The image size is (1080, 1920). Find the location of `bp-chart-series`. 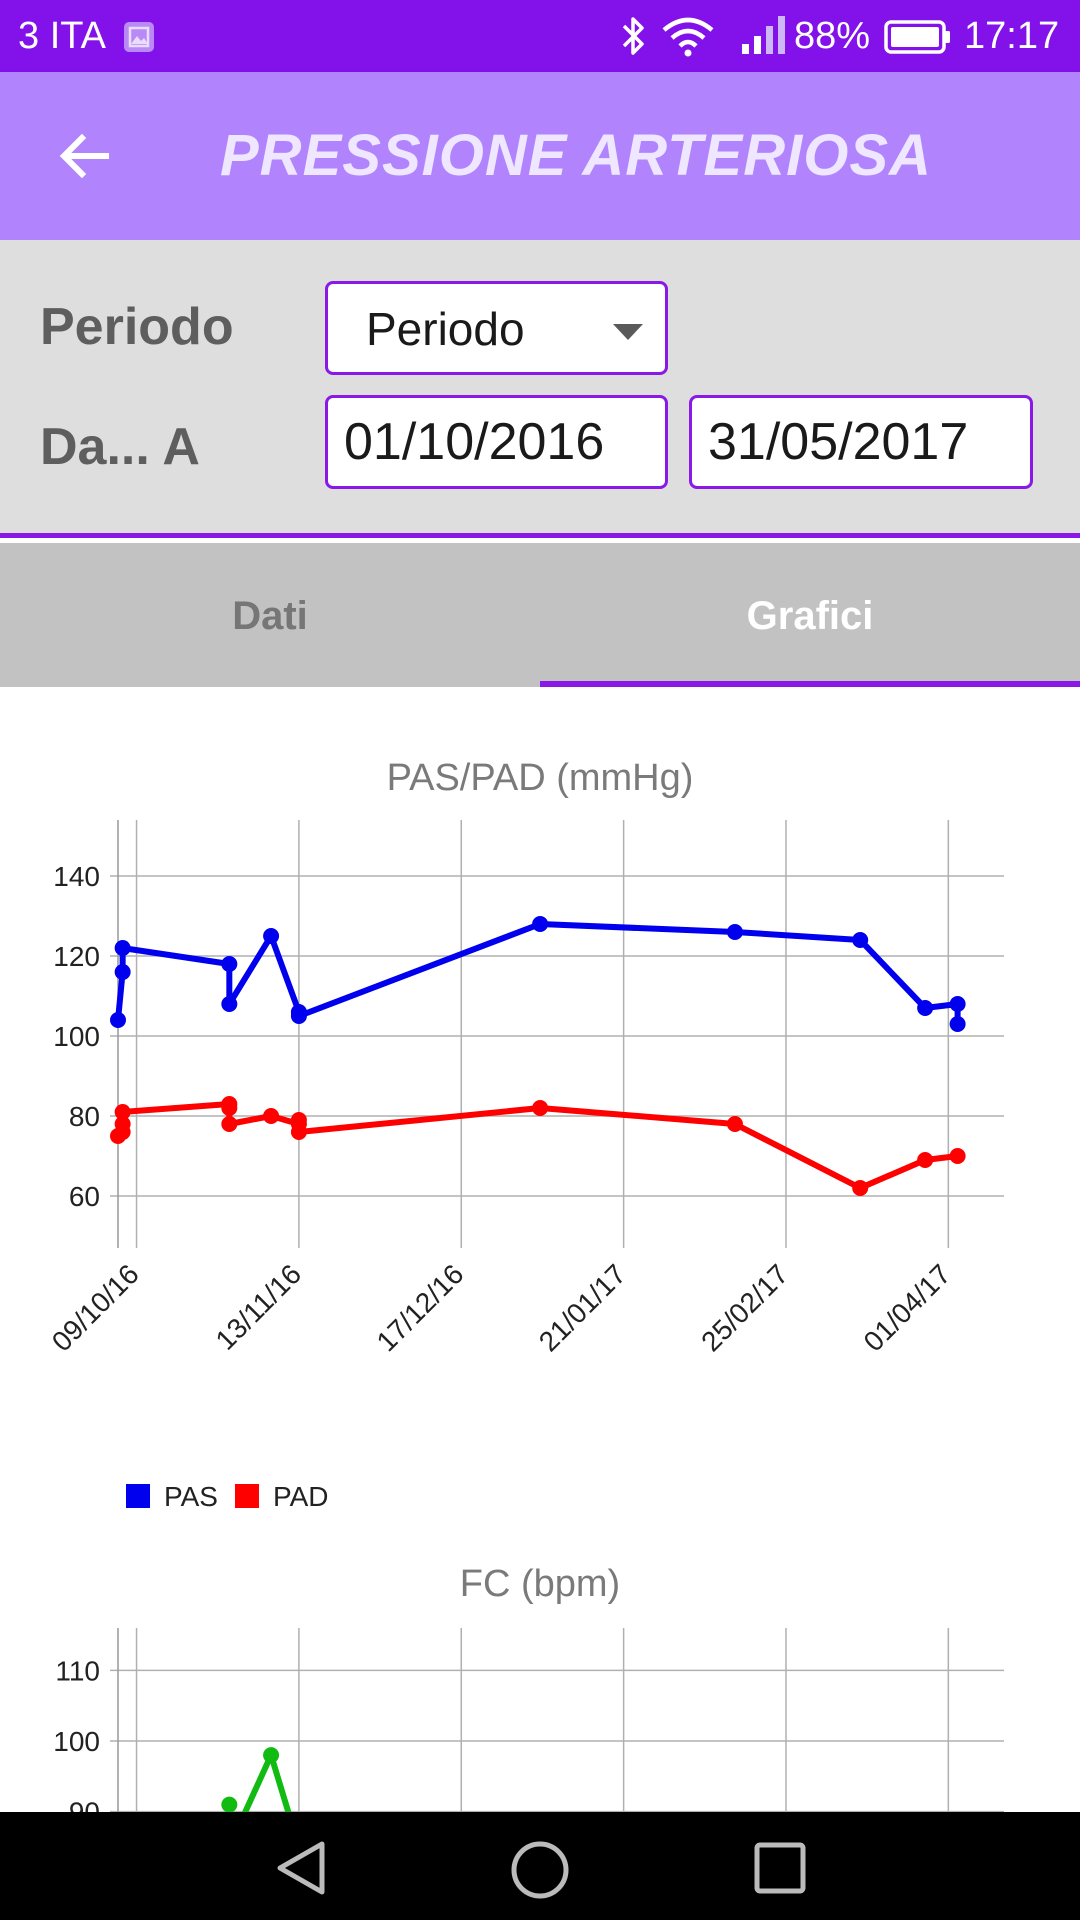

bp-chart-series is located at coordinates (538, 1056).